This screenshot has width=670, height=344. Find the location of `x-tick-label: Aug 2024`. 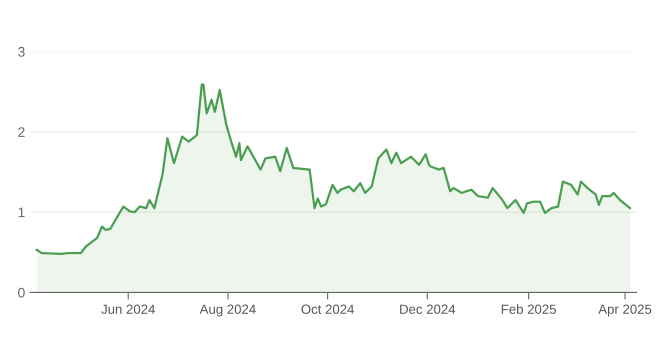

x-tick-label: Aug 2024 is located at coordinates (228, 310).